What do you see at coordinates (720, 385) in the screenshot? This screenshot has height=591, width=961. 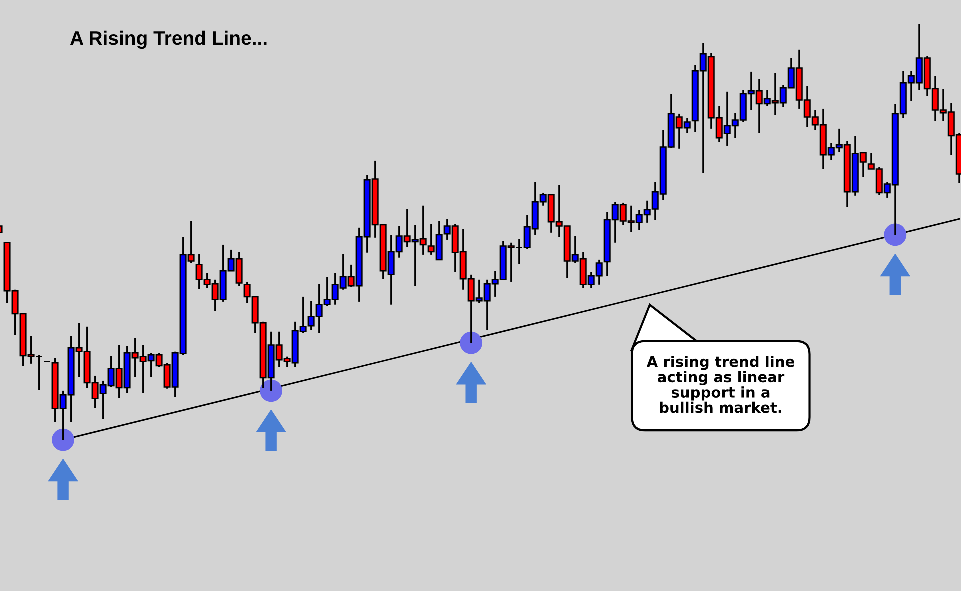 I see `annotation: A rising trend line acting as linear support in a bullish market.` at bounding box center [720, 385].